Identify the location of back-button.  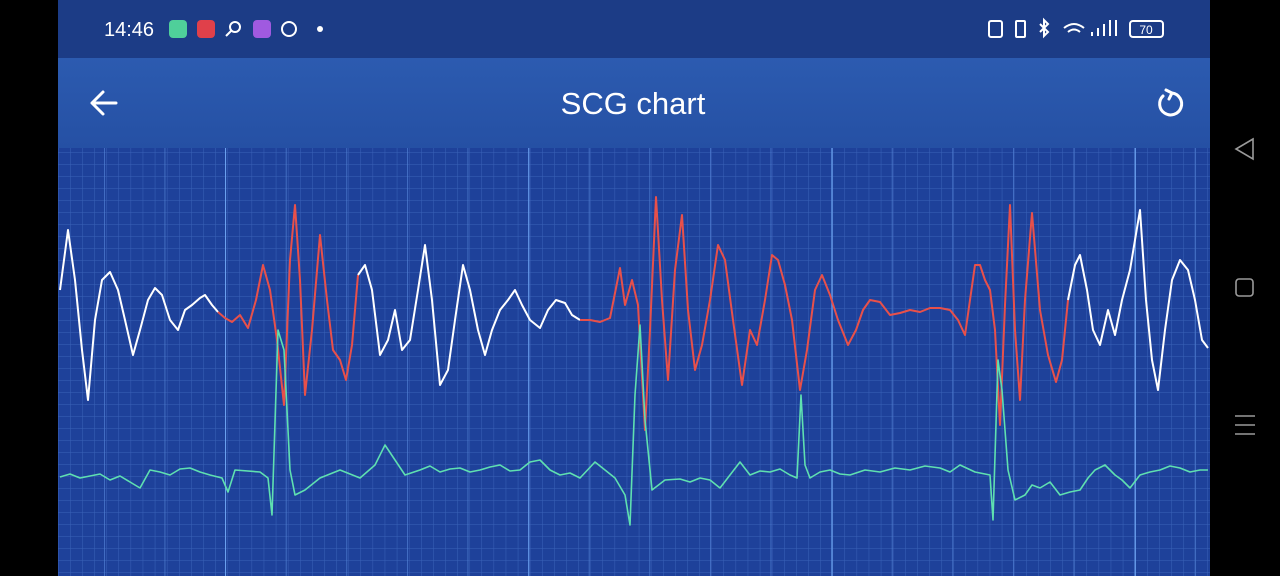
(104, 103).